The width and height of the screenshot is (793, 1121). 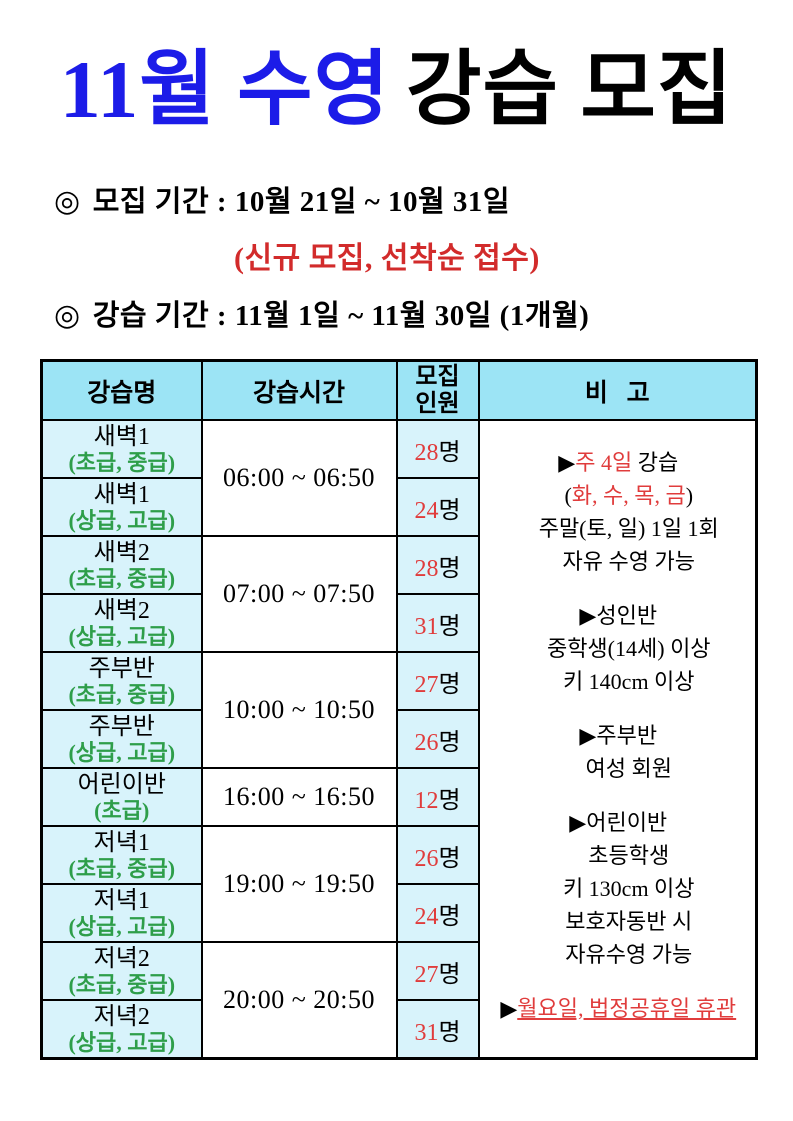 I want to click on remark-line: ▶성인반, so click(x=619, y=615).